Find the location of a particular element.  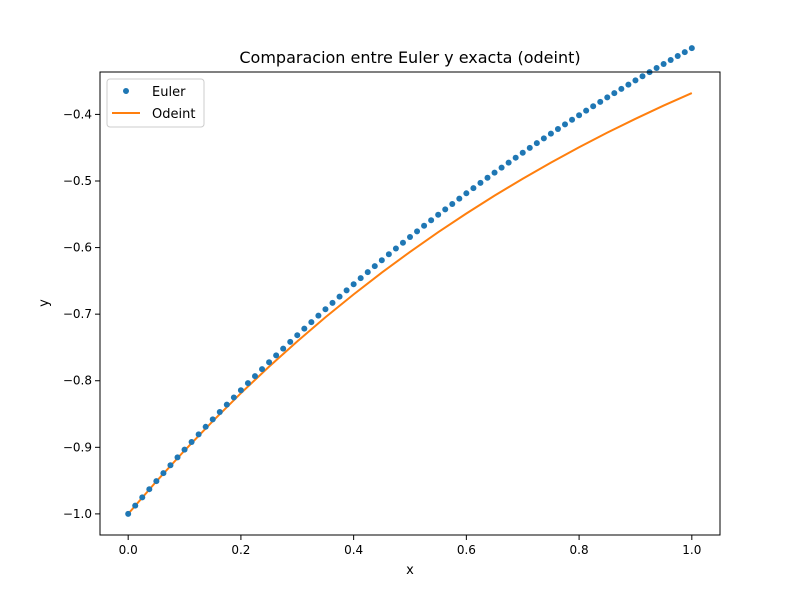

x-tick-label: 0.6 is located at coordinates (466, 550).